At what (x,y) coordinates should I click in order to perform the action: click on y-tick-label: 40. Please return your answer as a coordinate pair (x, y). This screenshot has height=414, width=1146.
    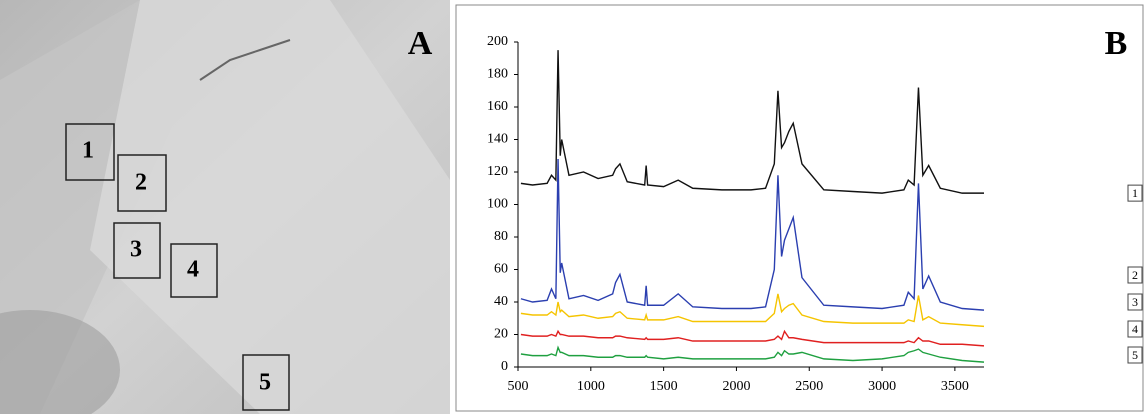
    Looking at the image, I should click on (501, 301).